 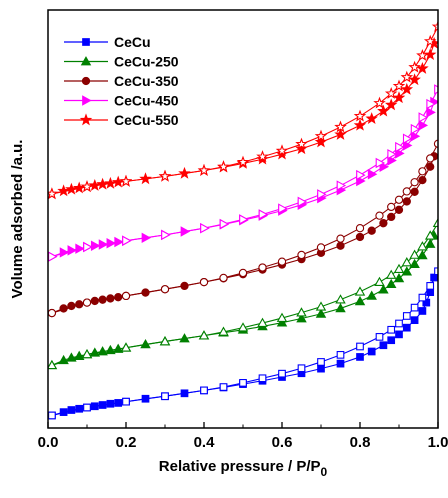 I want to click on legend-label: CeCu-350, so click(x=146, y=81).